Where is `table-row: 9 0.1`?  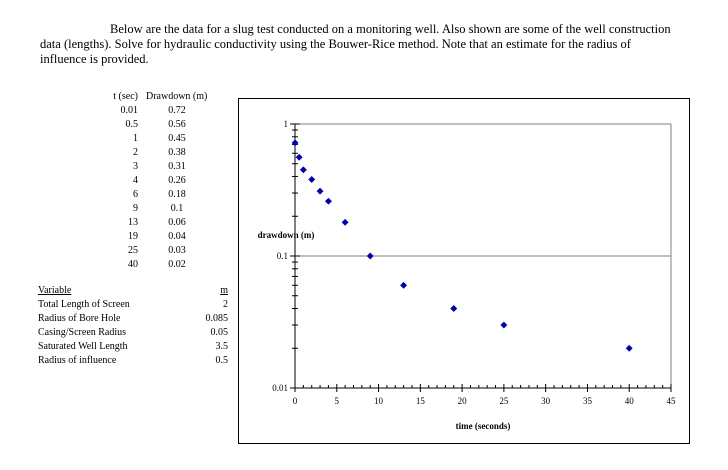 table-row: 9 0.1 is located at coordinates (158, 209).